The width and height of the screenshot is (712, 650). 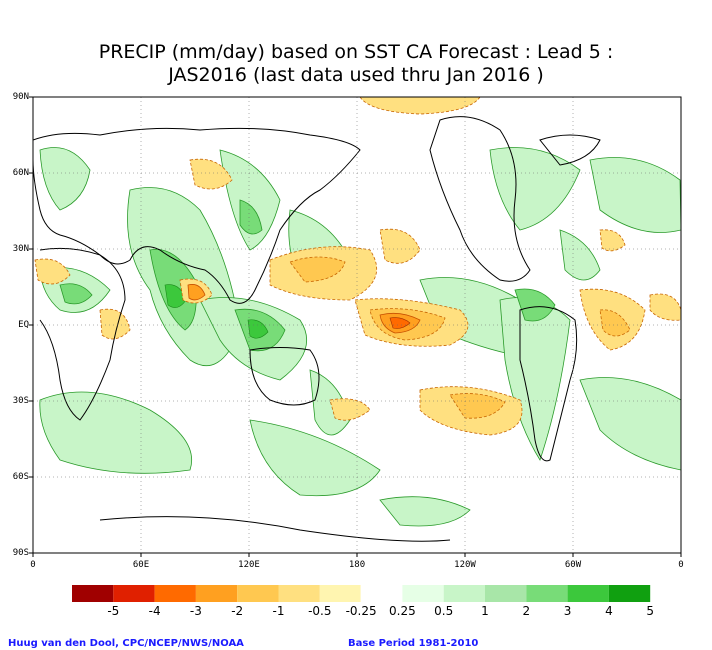 What do you see at coordinates (402, 611) in the screenshot?
I see `colorbar-label: 0.25` at bounding box center [402, 611].